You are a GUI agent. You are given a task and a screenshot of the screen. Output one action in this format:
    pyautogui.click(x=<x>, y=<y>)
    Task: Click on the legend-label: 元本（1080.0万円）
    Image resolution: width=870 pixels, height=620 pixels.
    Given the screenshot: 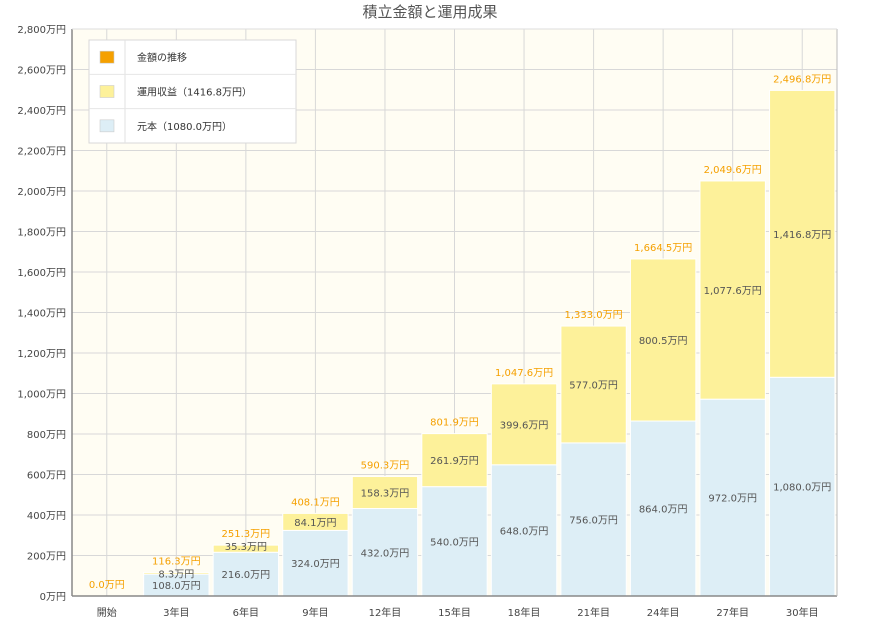 What is the action you would take?
    pyautogui.click(x=184, y=126)
    